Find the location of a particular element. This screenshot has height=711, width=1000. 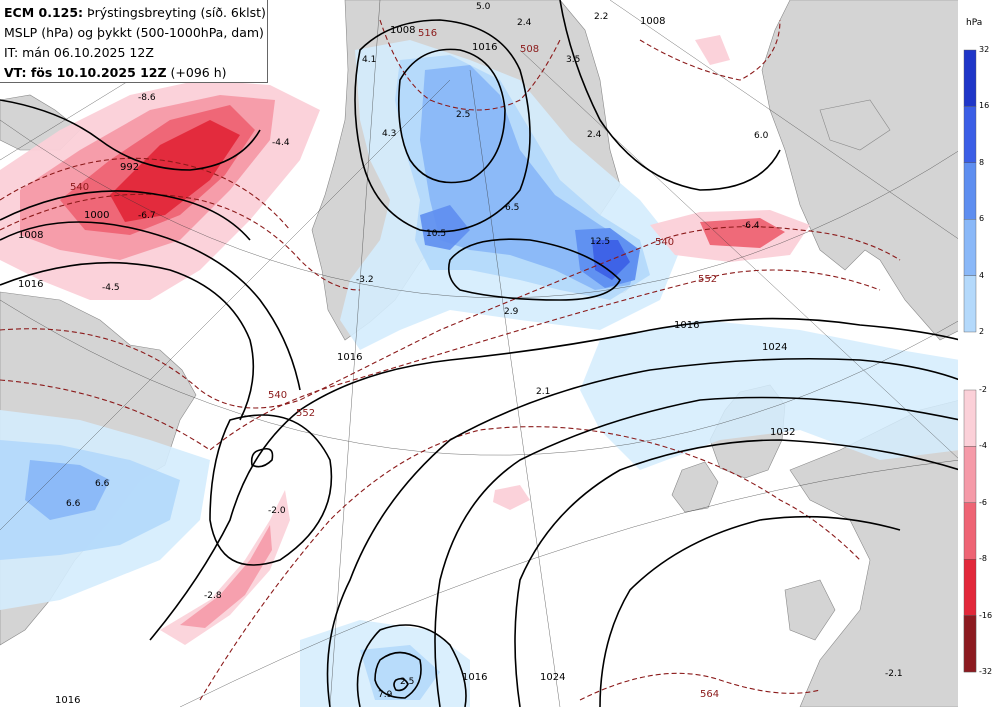

pressure-rise-west-core is located at coordinates (67, 490).